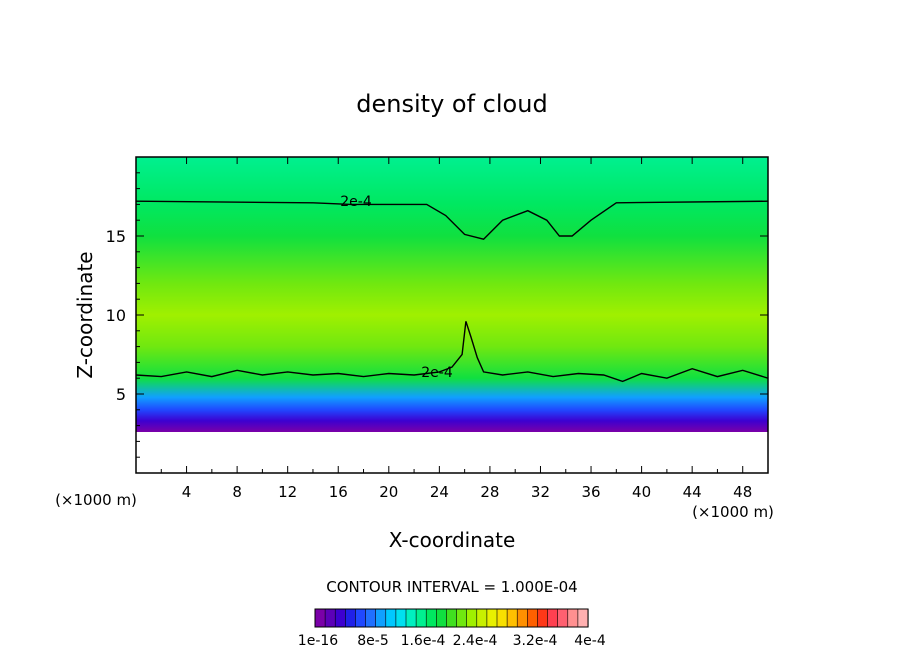 This screenshot has height=654, width=904. Describe the element at coordinates (535, 641) in the screenshot. I see `colorbar-label: 3.2e-4` at that location.